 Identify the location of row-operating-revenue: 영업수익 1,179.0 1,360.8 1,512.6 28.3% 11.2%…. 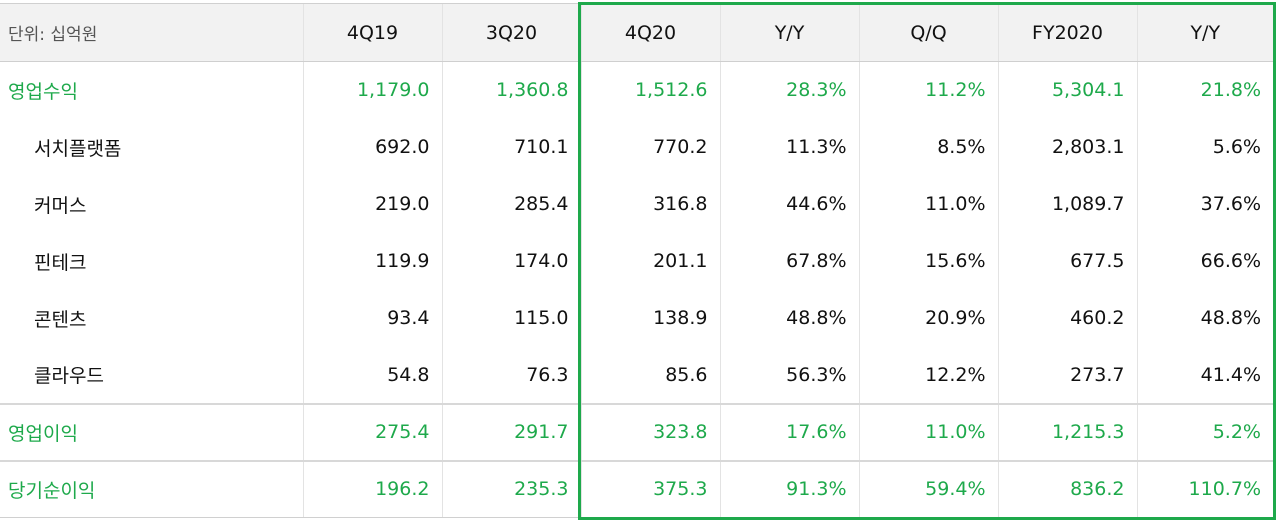
(636, 90).